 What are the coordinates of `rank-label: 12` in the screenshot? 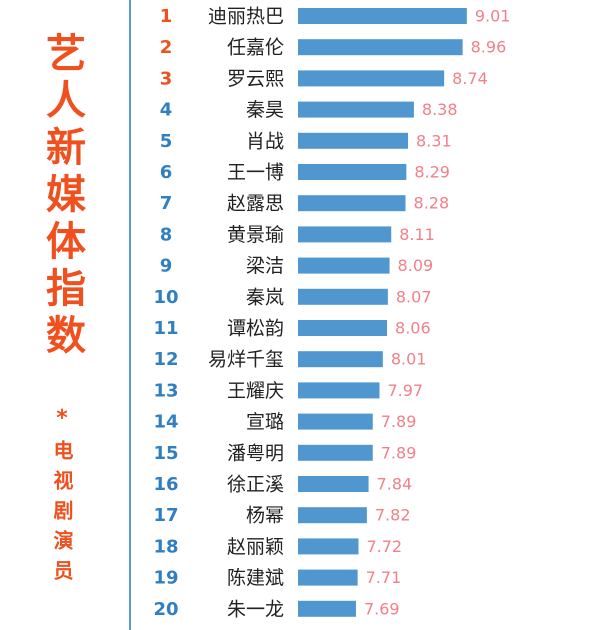 It's located at (165, 359).